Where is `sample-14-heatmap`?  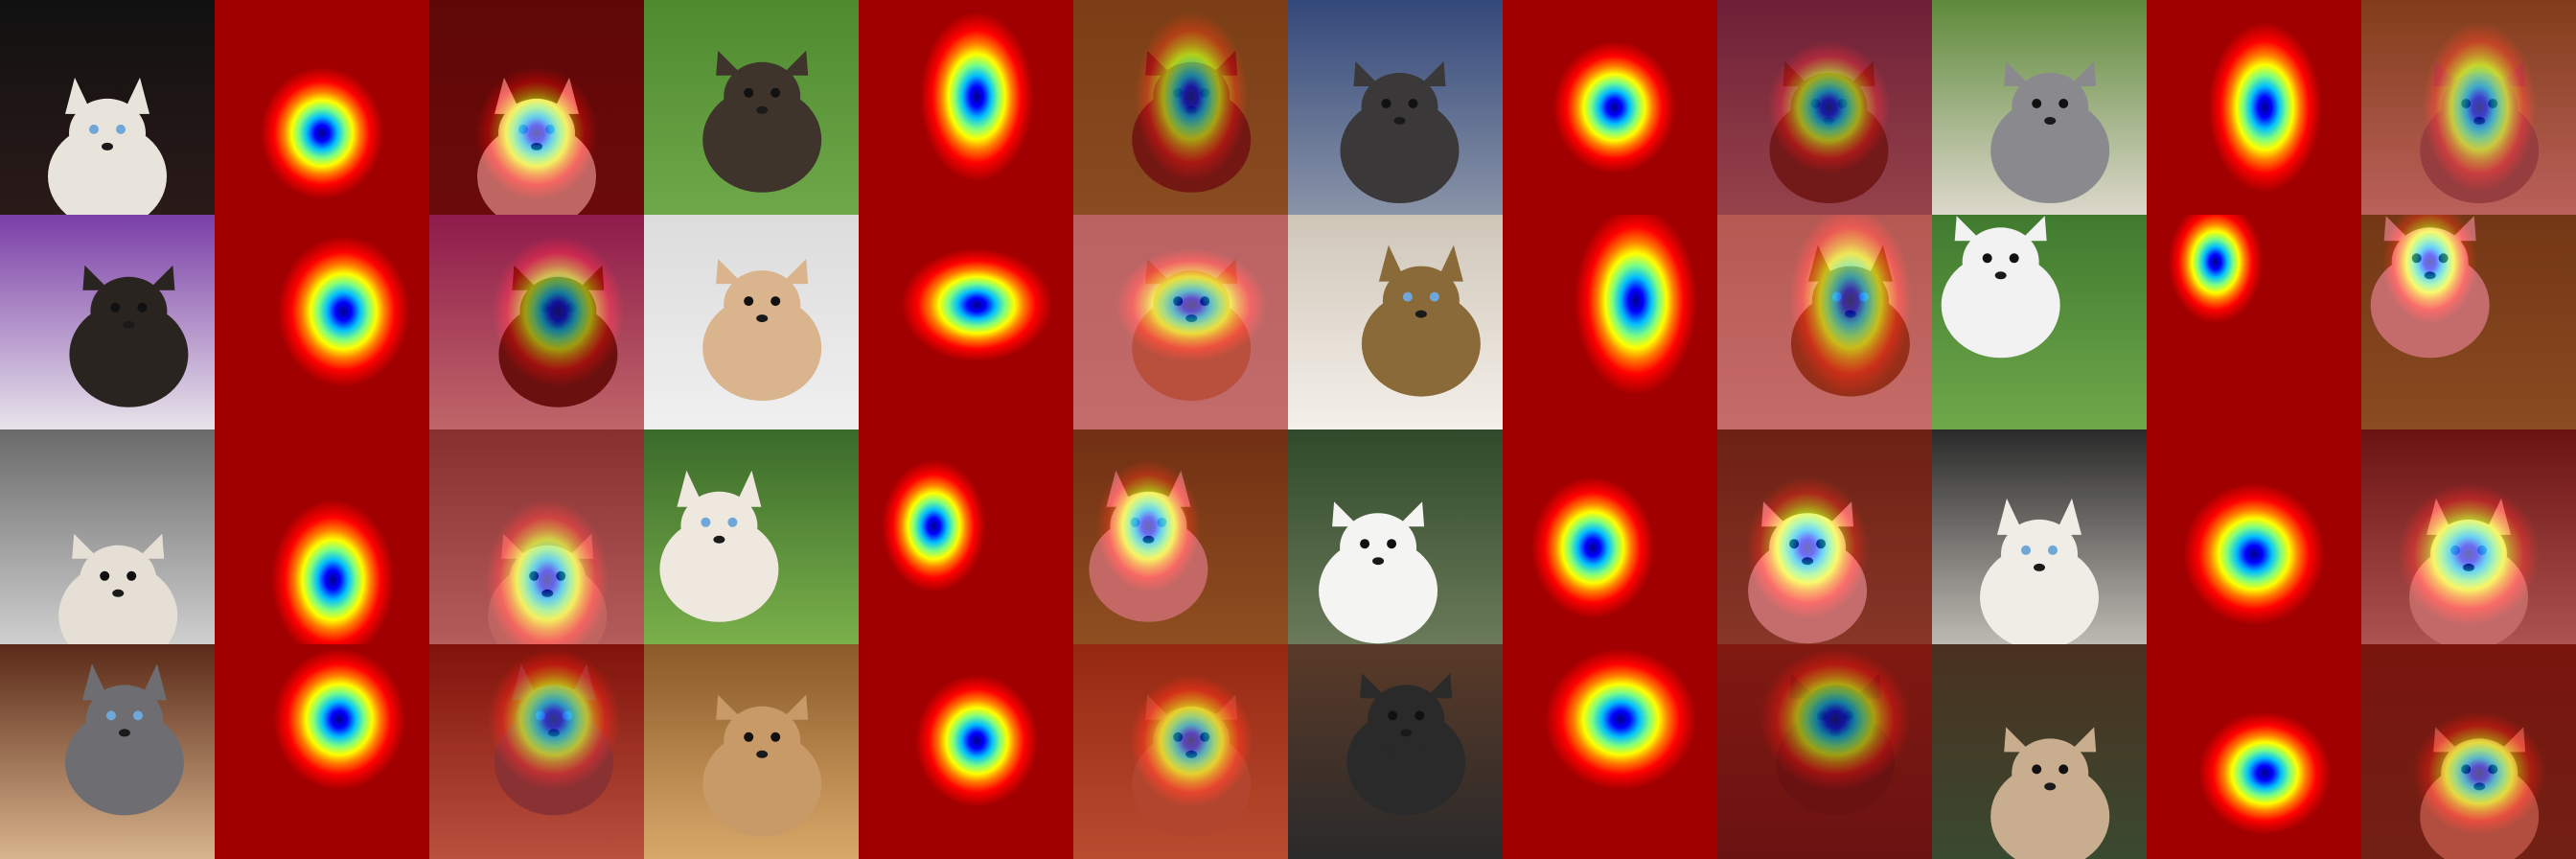
sample-14-heatmap is located at coordinates (966, 751).